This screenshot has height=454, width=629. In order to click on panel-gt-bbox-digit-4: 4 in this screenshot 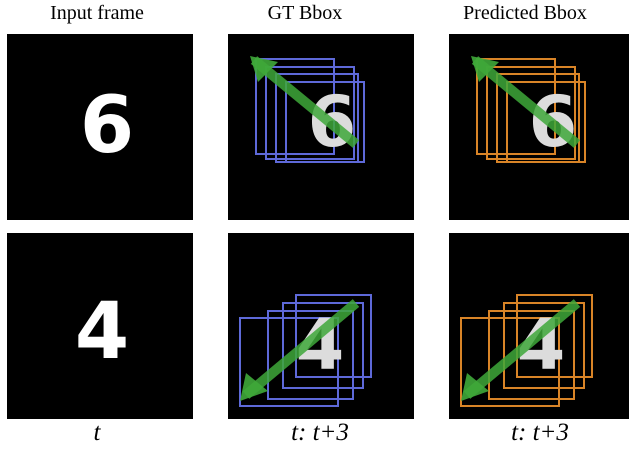, I will do `click(321, 326)`.